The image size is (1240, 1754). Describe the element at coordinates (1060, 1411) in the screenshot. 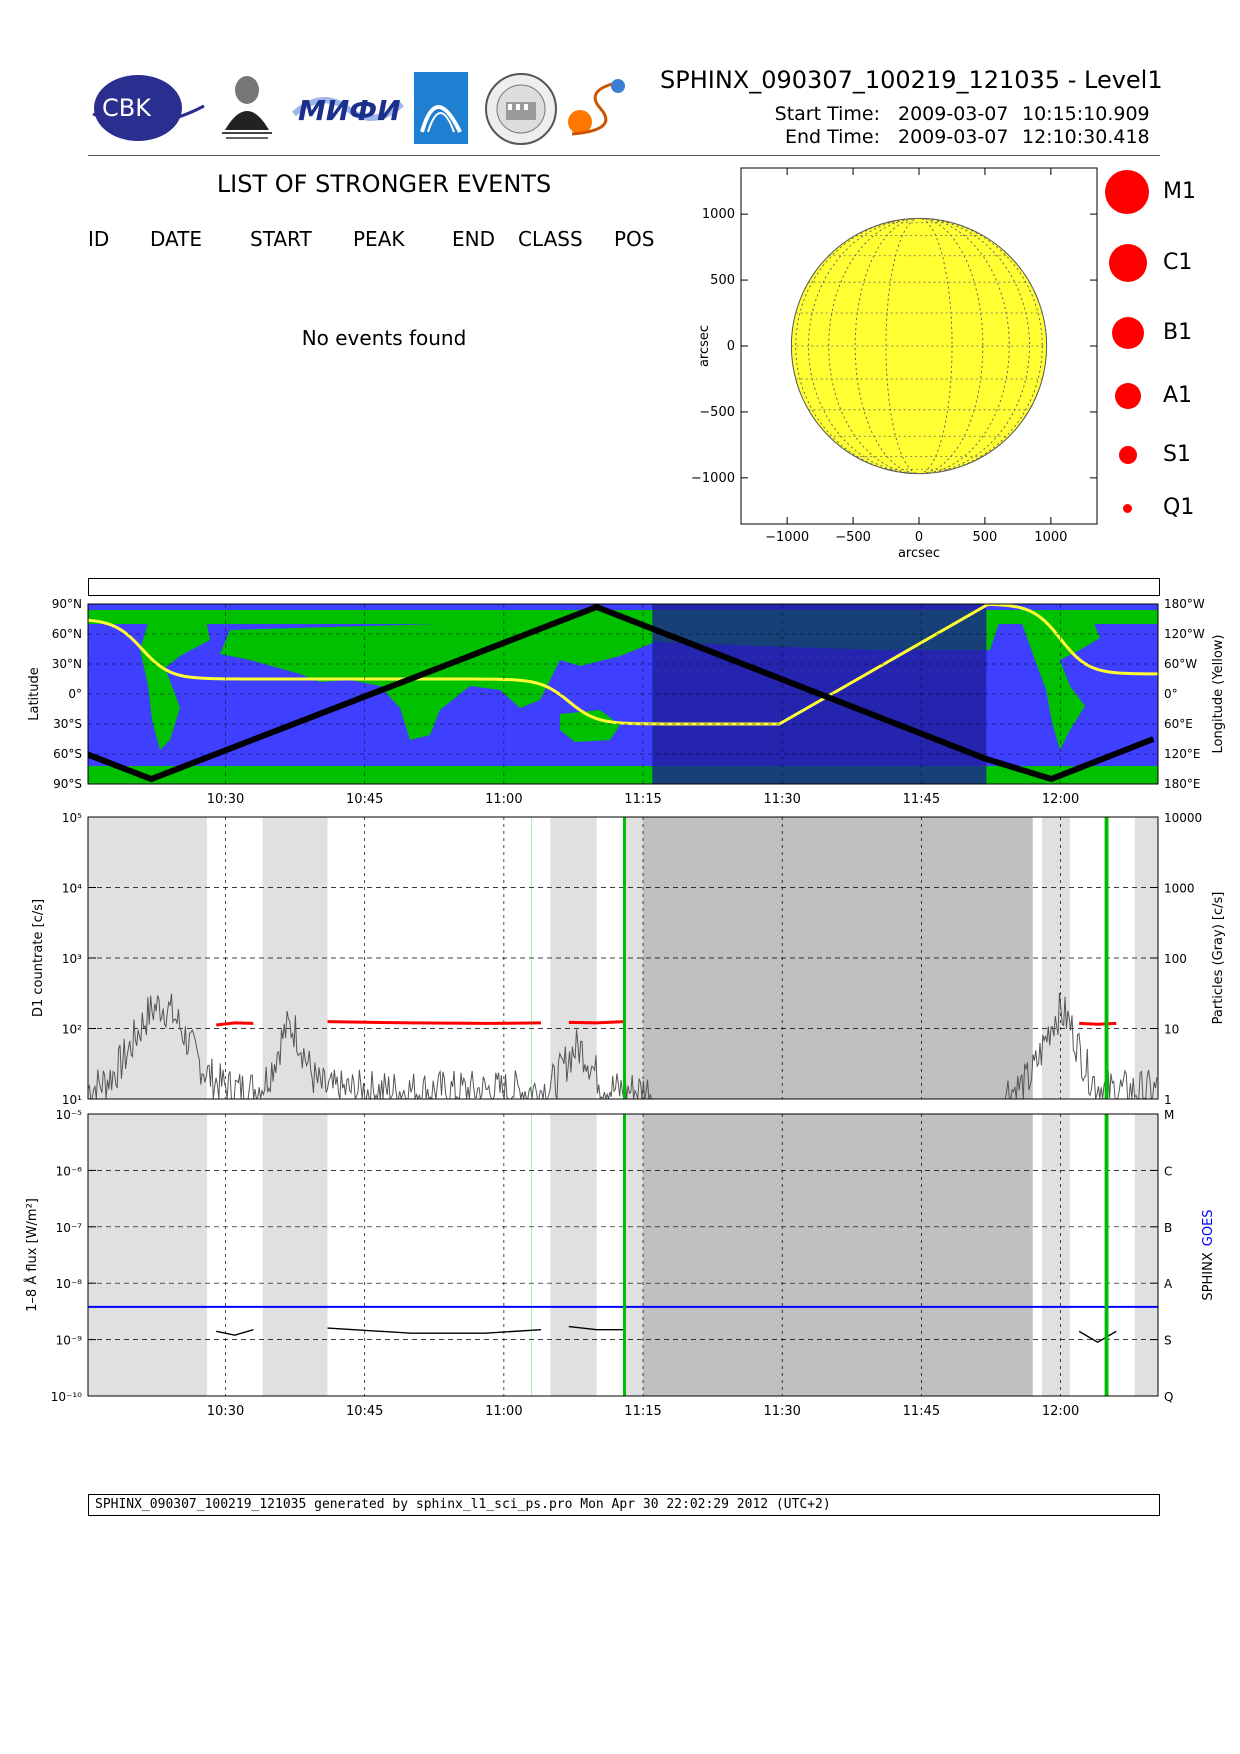

I see `flux-xtick-label: 12:00` at that location.